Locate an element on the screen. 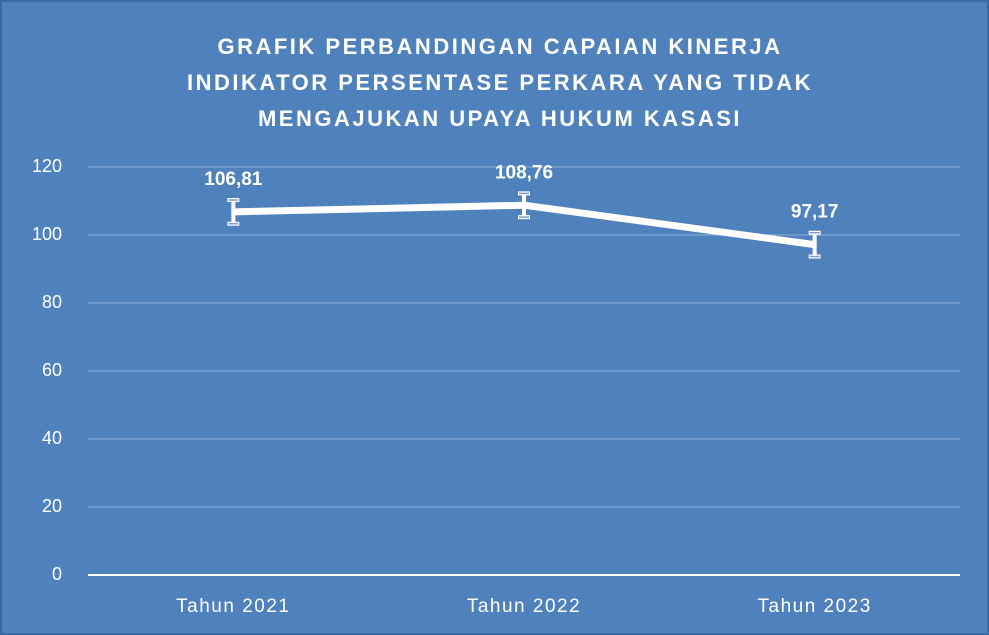 The width and height of the screenshot is (989, 635). data-label: 97,17 is located at coordinates (815, 212).